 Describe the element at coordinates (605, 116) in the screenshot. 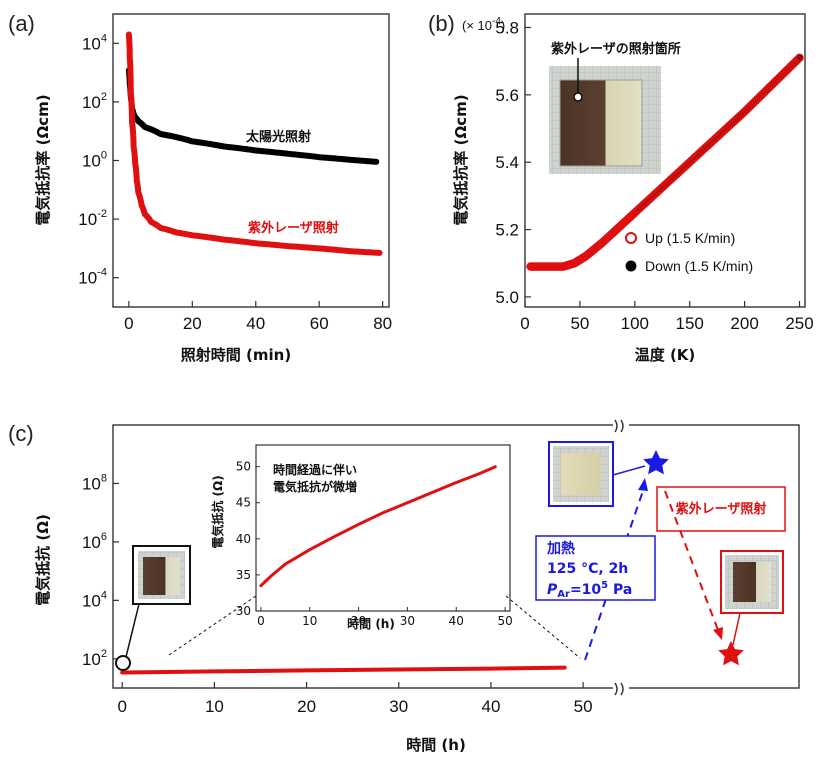

I see `panel-b-sample-photo` at that location.